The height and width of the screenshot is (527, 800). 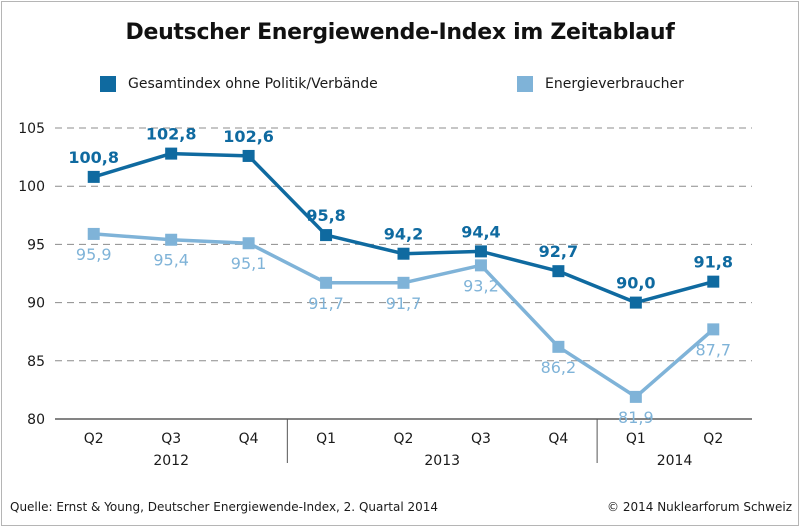 I want to click on legend-swatch-gesamtindex, so click(x=108, y=84).